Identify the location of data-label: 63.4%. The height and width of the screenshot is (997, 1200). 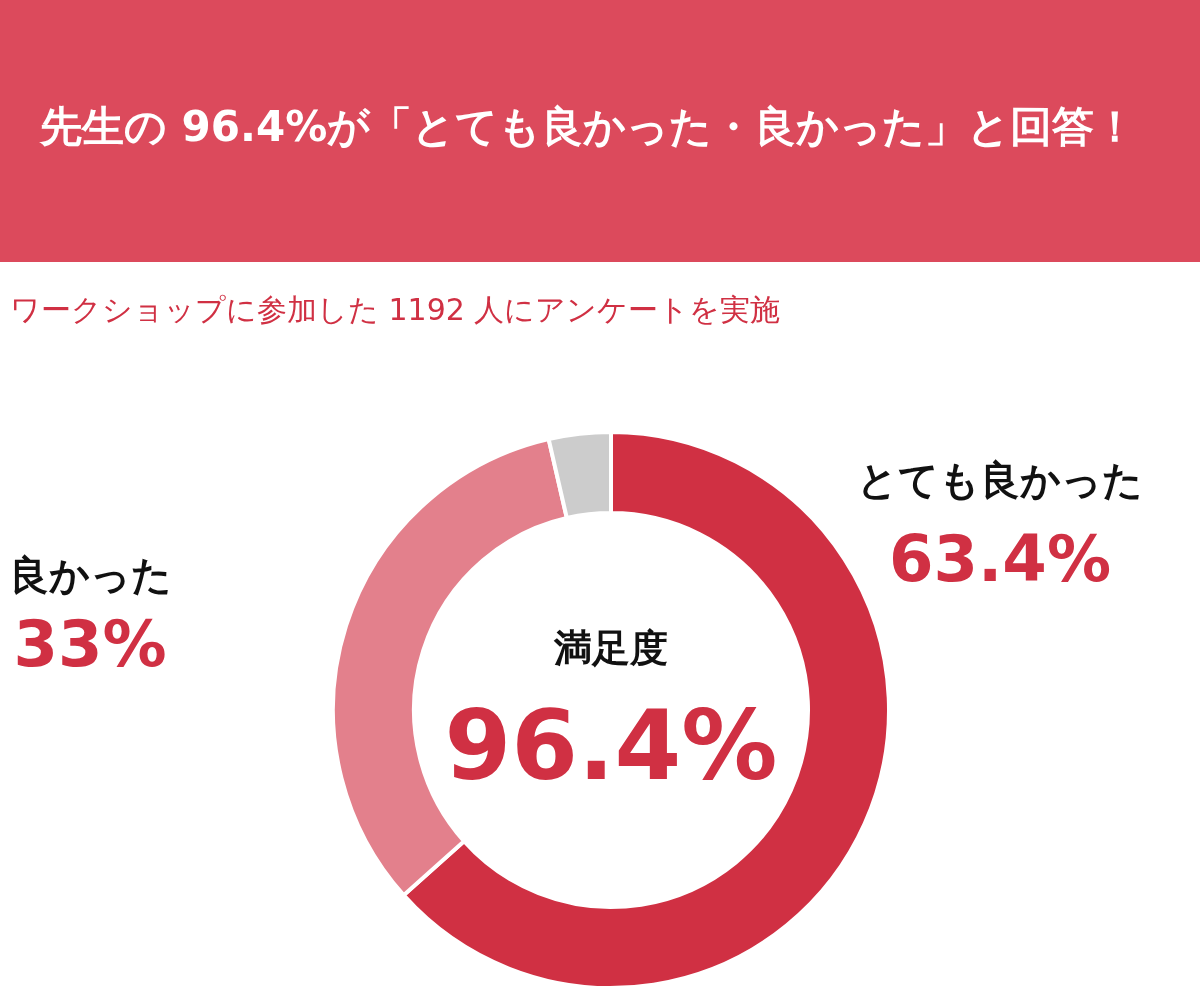
(1000, 559).